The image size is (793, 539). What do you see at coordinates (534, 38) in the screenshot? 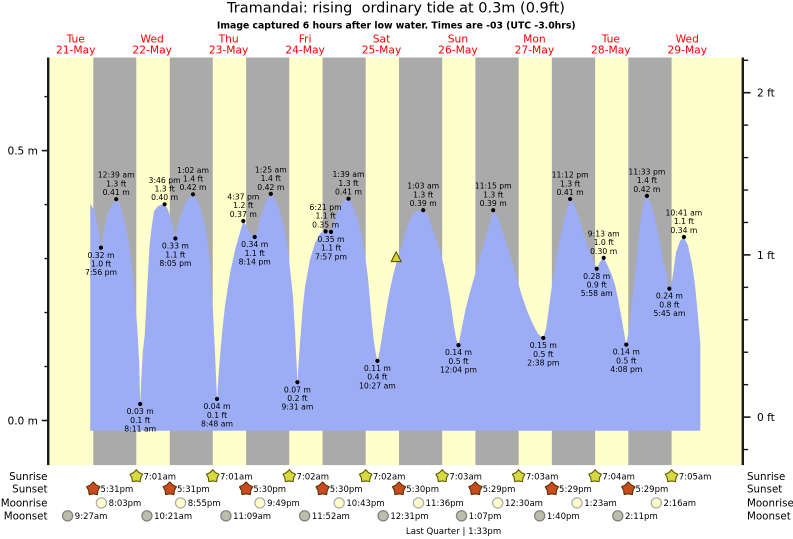
I see `day-name-label: Mon` at bounding box center [534, 38].